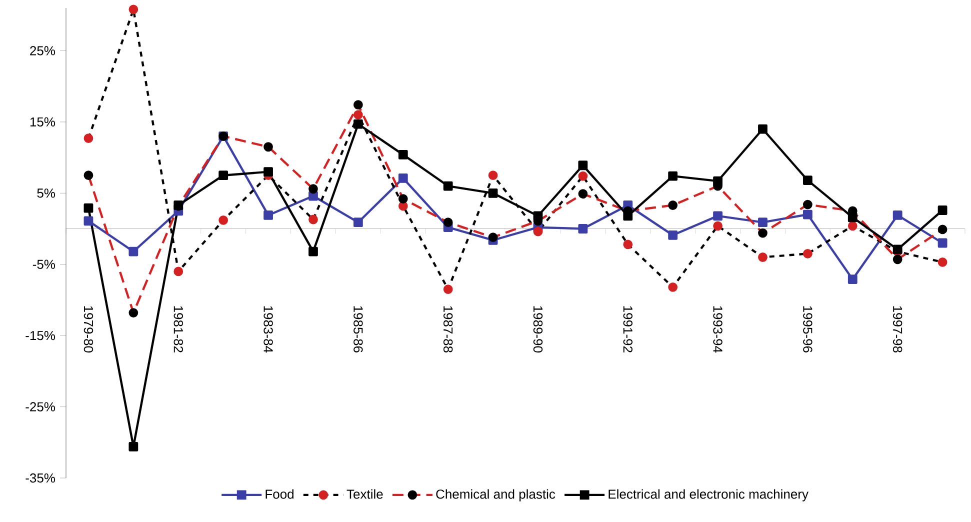 Image resolution: width=971 pixels, height=522 pixels. I want to click on legend-label: Electrical and electronic machinery, so click(708, 495).